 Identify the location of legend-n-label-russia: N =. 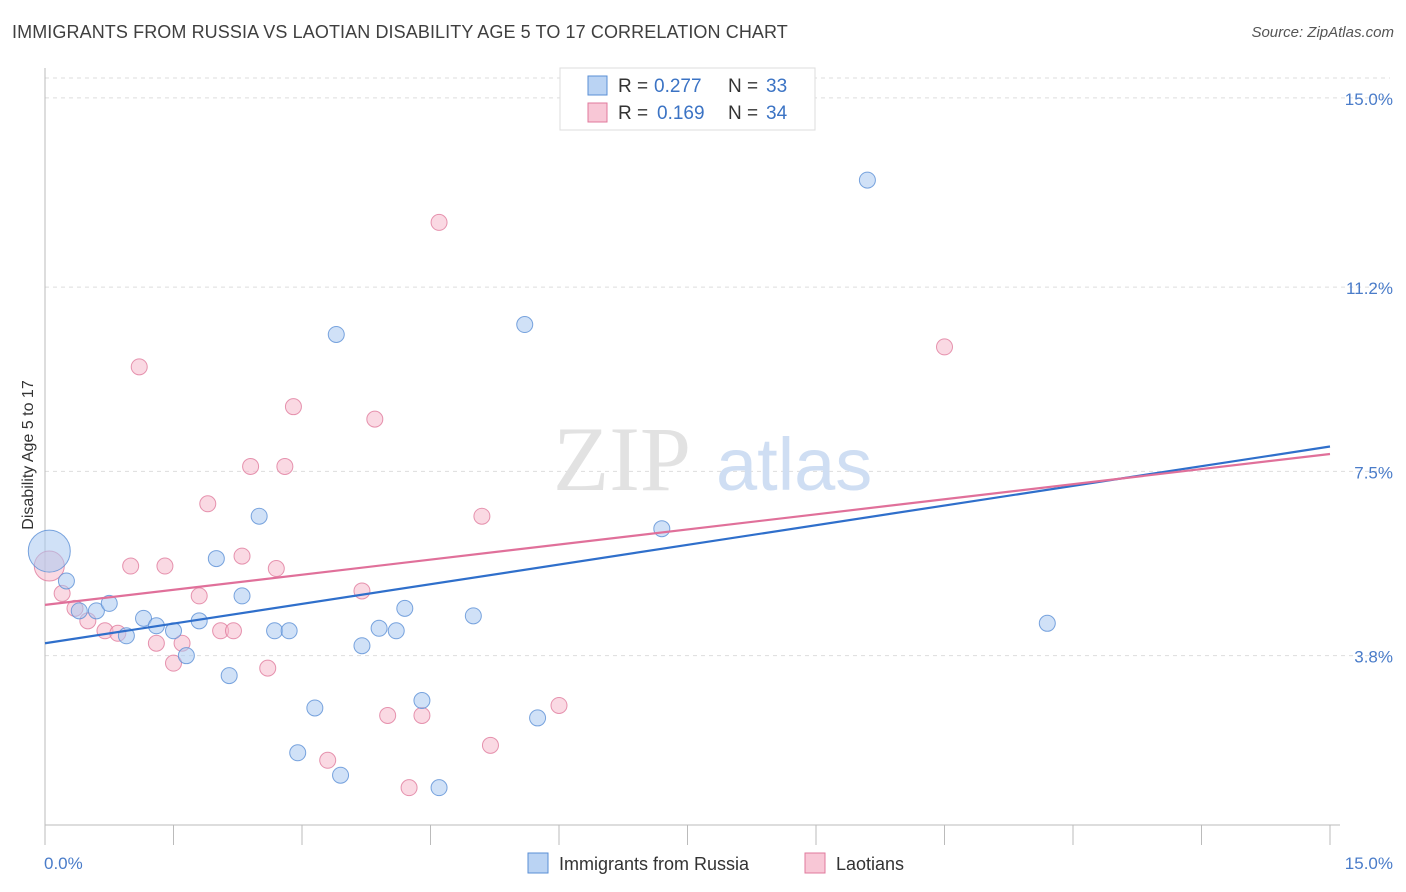
(743, 86).